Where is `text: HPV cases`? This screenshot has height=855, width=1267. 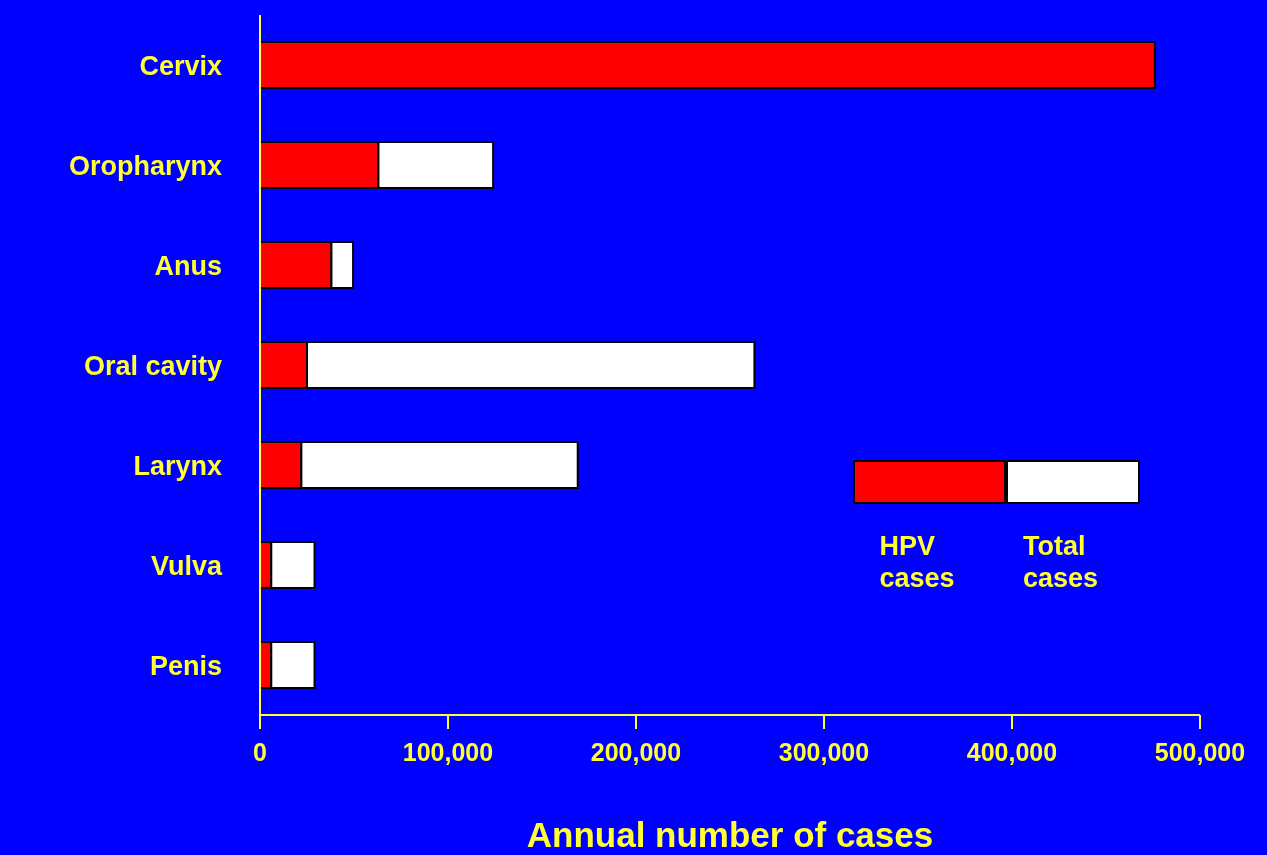 text: HPV cases is located at coordinates (917, 562).